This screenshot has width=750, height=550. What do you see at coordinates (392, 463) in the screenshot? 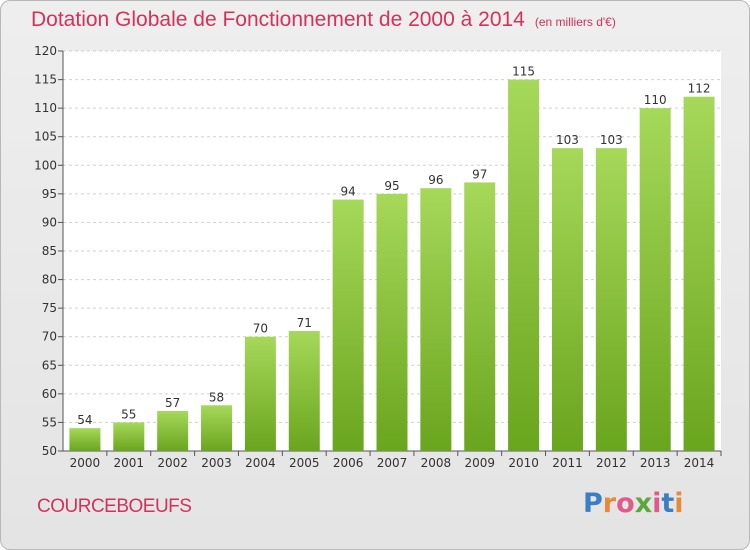
I see `x-tick-label: 2007` at bounding box center [392, 463].